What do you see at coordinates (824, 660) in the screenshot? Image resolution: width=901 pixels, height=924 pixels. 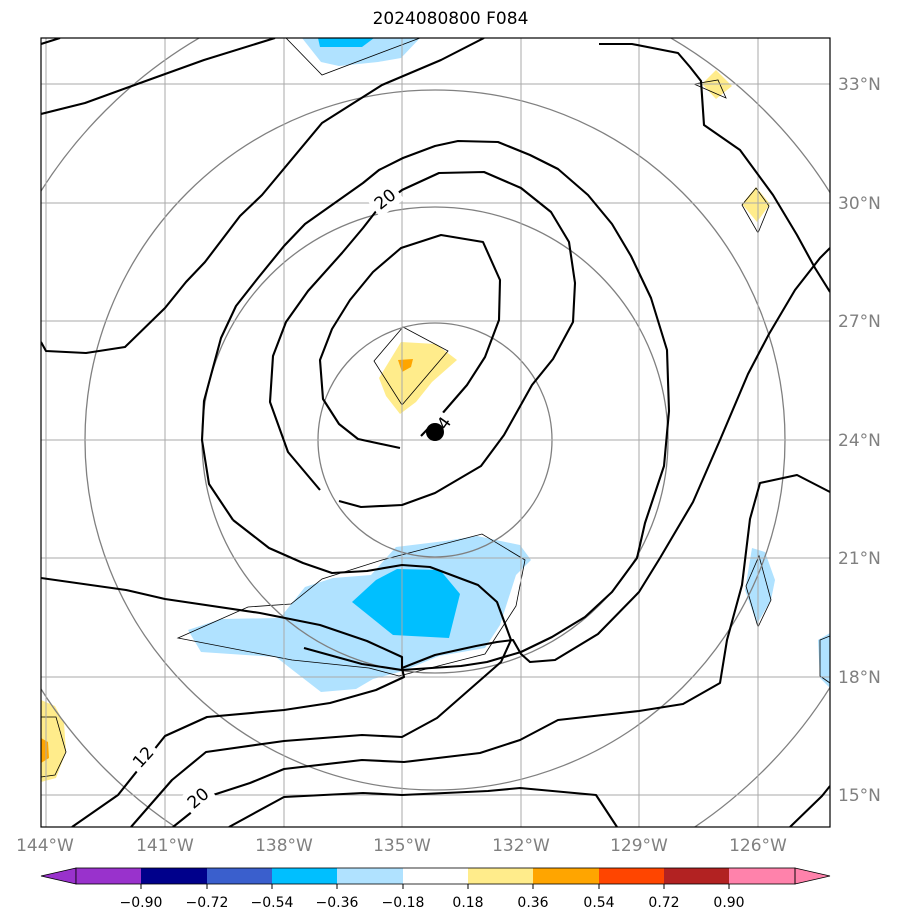 I see `negative-fill-edge` at bounding box center [824, 660].